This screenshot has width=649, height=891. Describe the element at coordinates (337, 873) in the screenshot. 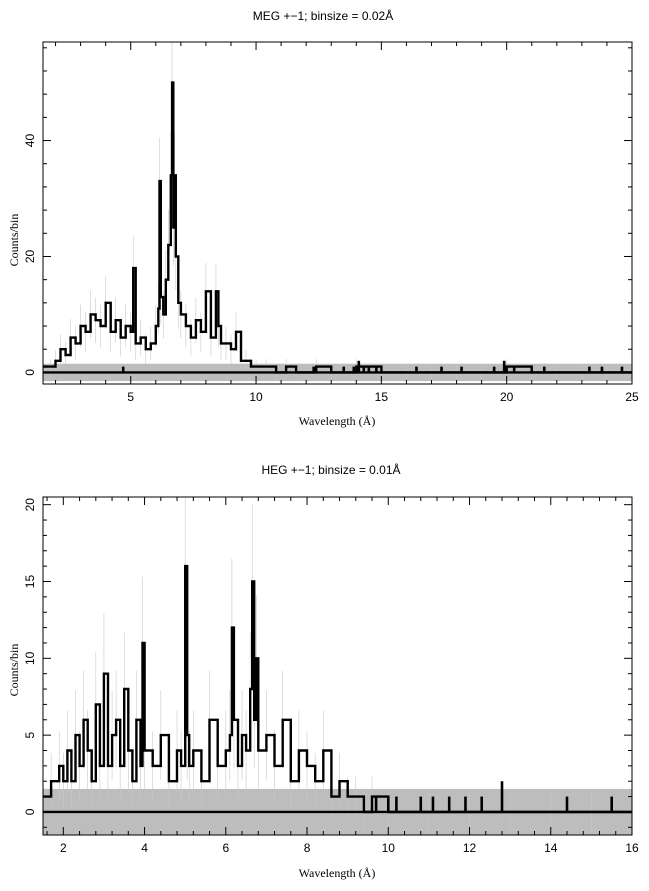

I see `heg-chart-xlabel: Wavelength (Å)` at that location.